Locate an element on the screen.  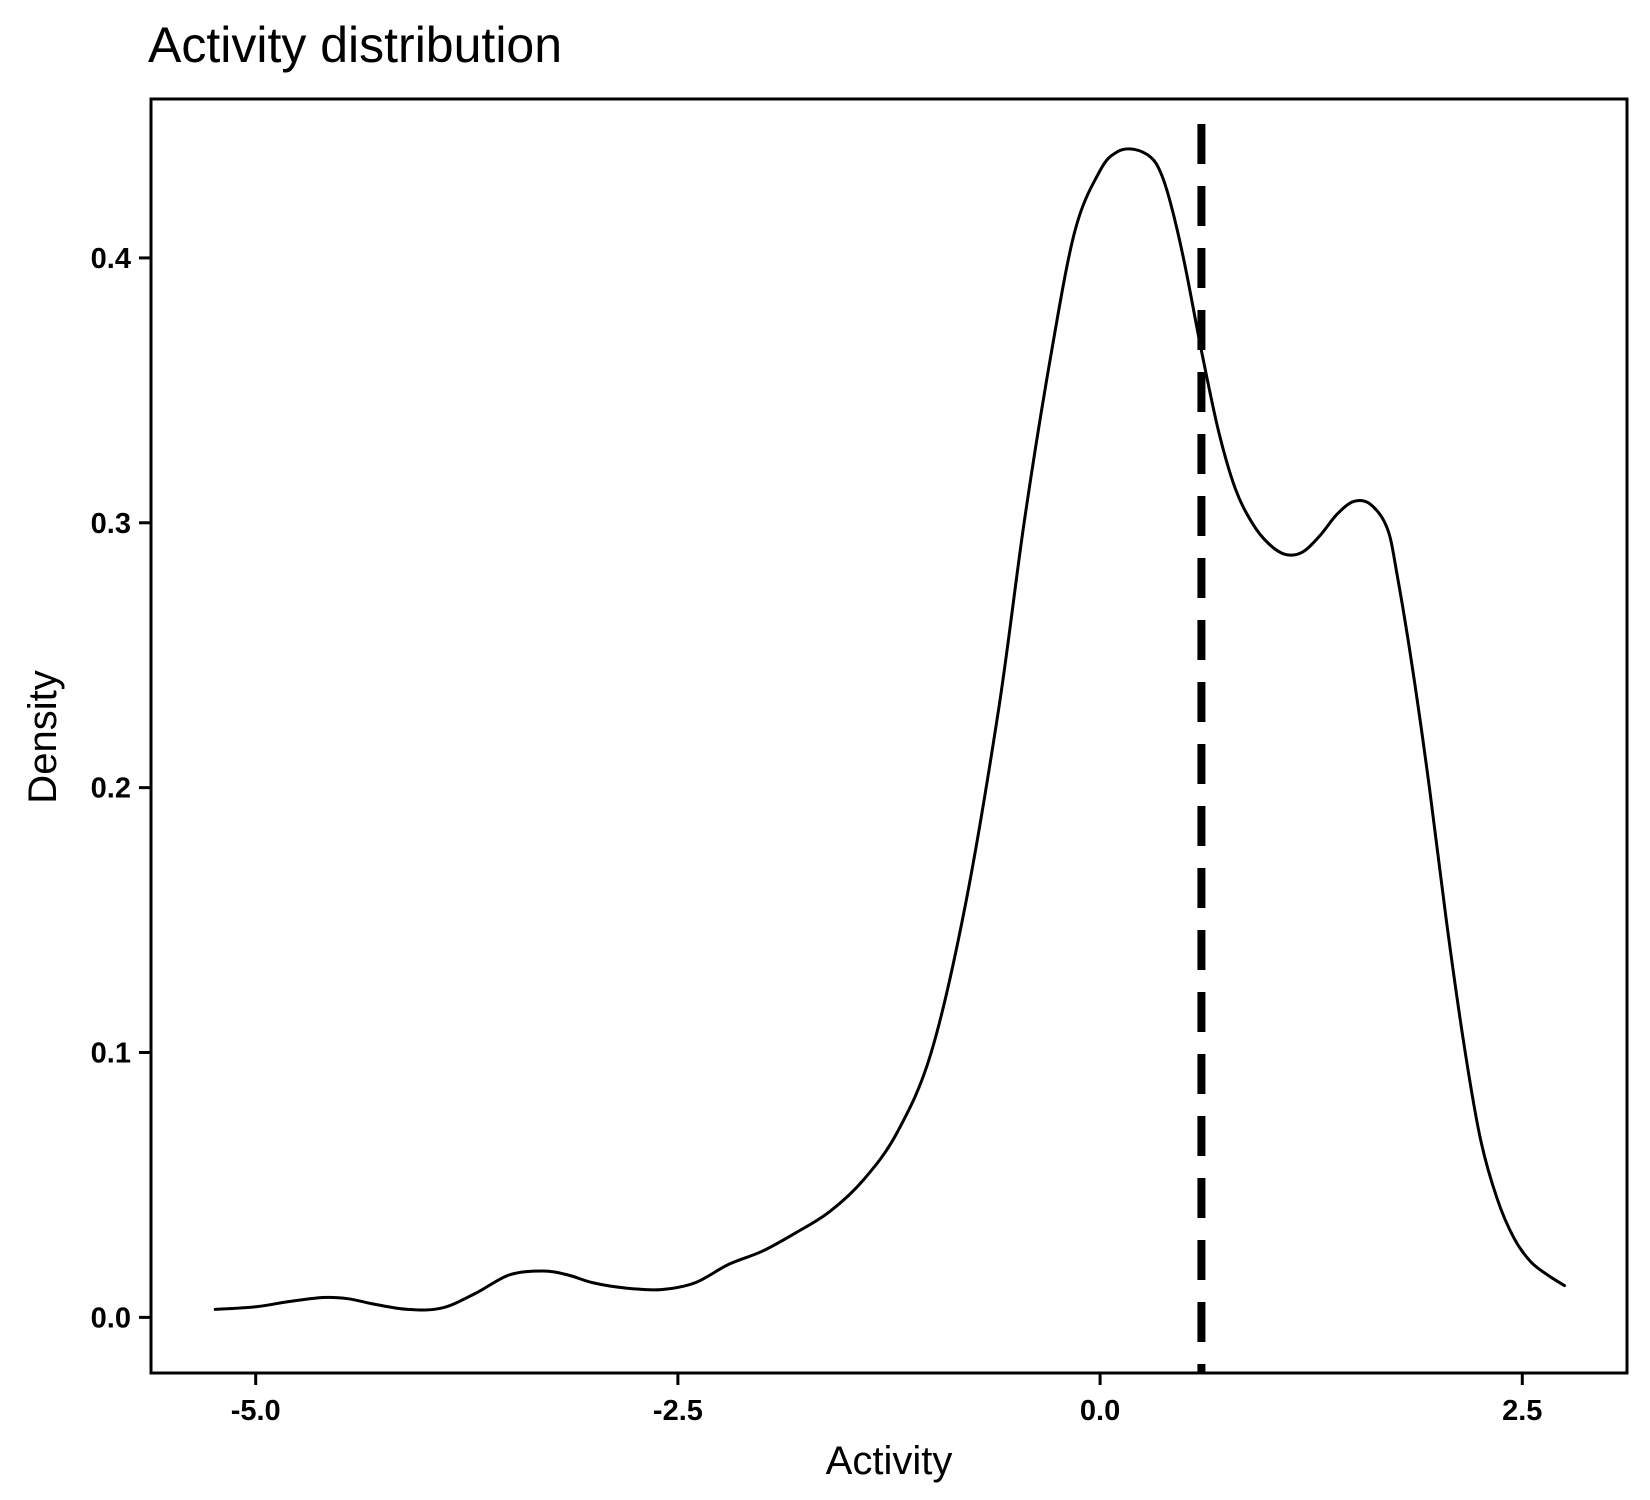
y-axis-title: Density is located at coordinates (43, 736).